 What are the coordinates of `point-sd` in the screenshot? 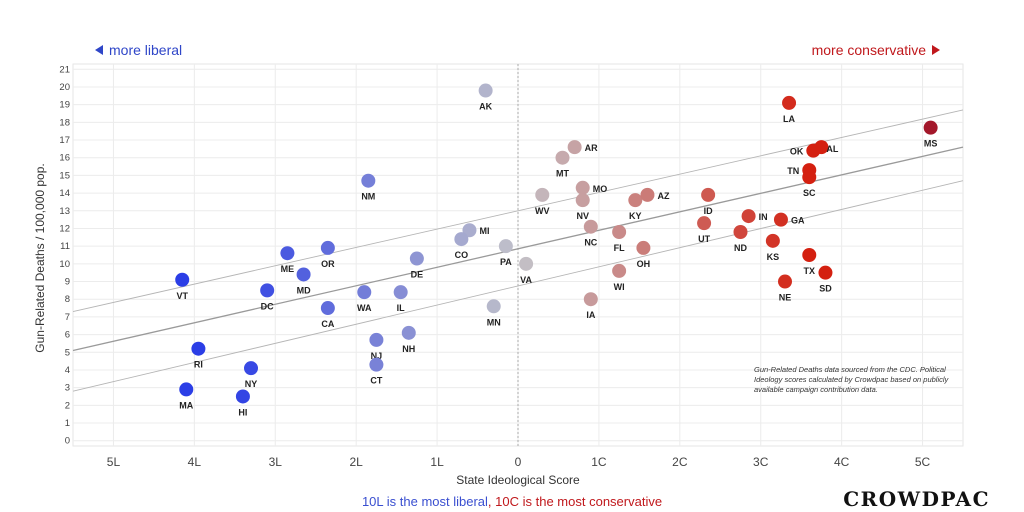 It's located at (825, 272).